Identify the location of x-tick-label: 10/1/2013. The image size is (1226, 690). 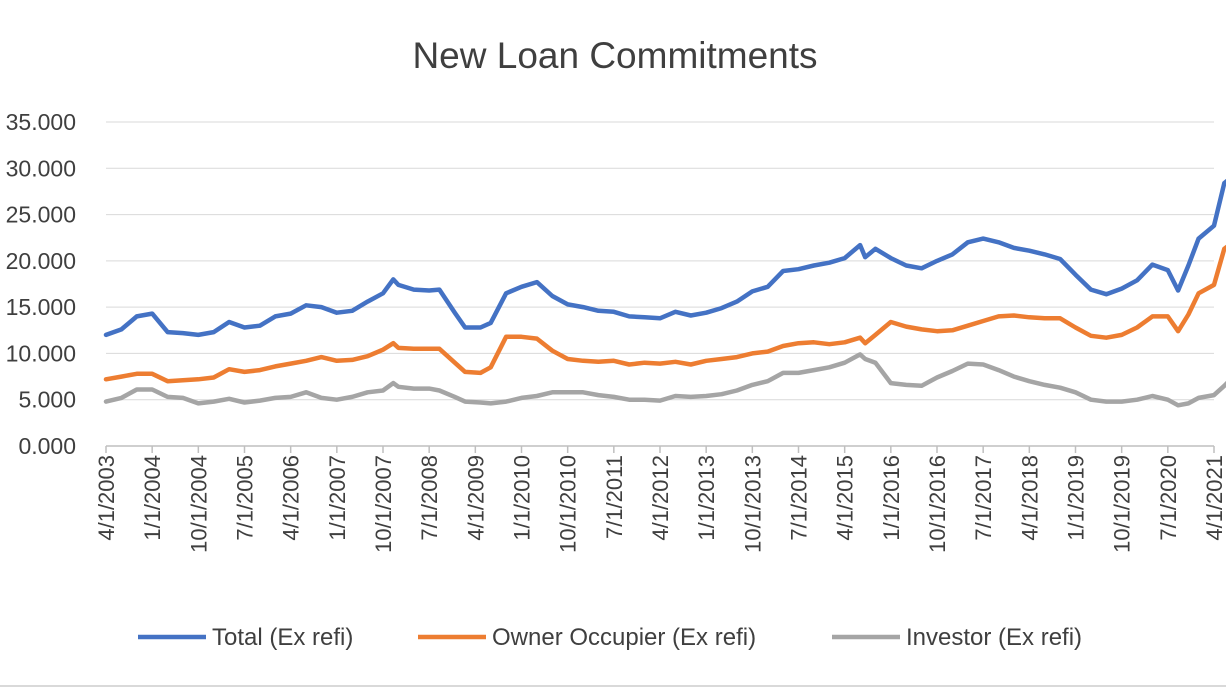
(752, 504).